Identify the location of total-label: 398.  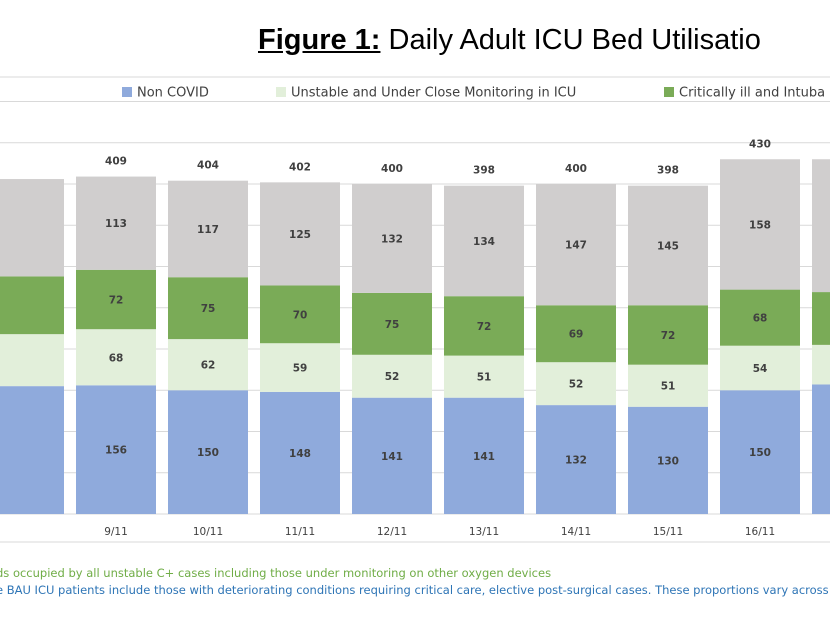
(484, 171).